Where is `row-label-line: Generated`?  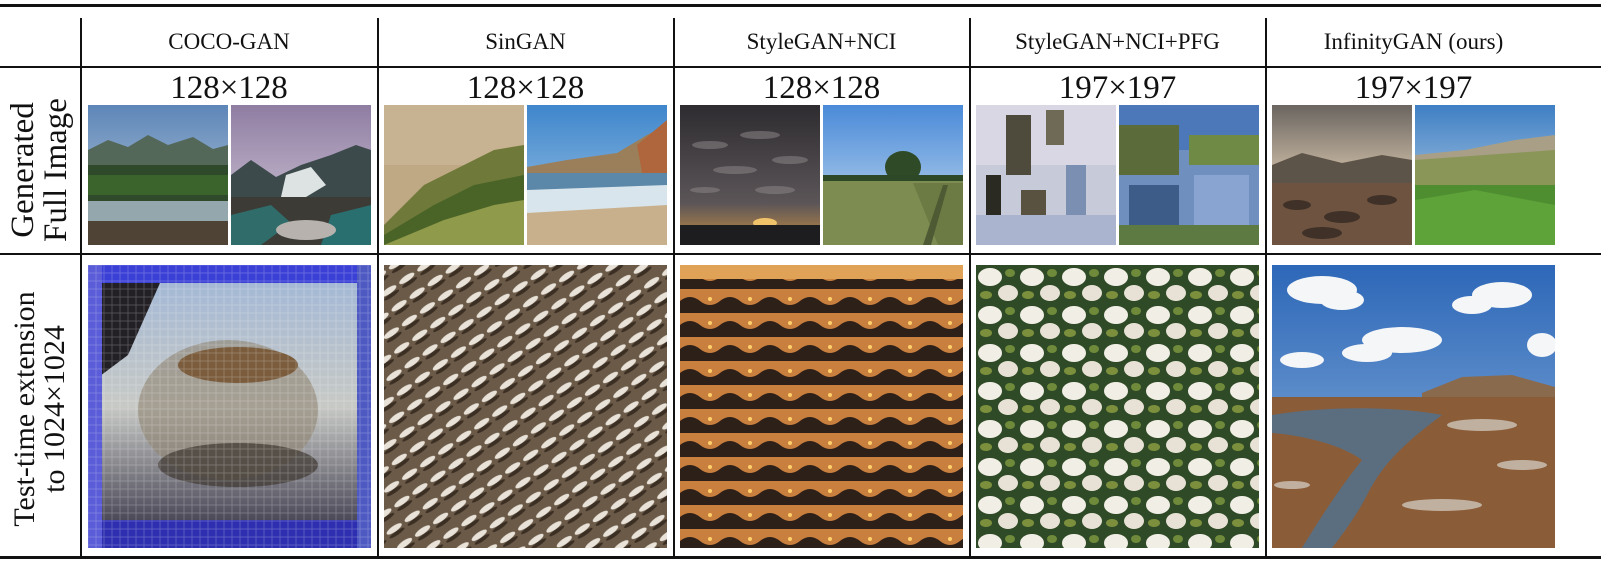 row-label-line: Generated is located at coordinates (23, 170).